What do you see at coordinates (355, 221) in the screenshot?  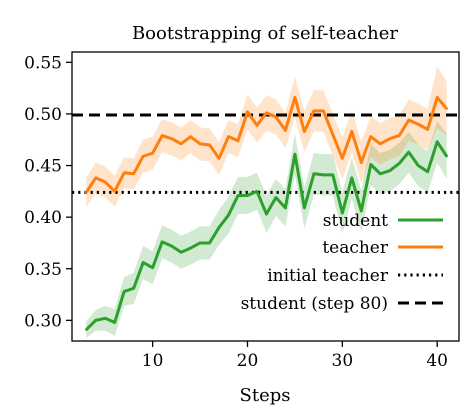 I see `legend-label: student` at bounding box center [355, 221].